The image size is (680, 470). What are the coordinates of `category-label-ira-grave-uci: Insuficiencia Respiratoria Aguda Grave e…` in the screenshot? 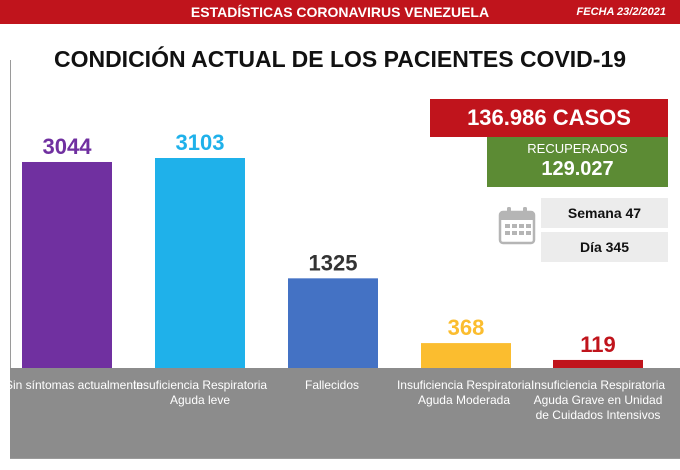 It's located at (598, 400).